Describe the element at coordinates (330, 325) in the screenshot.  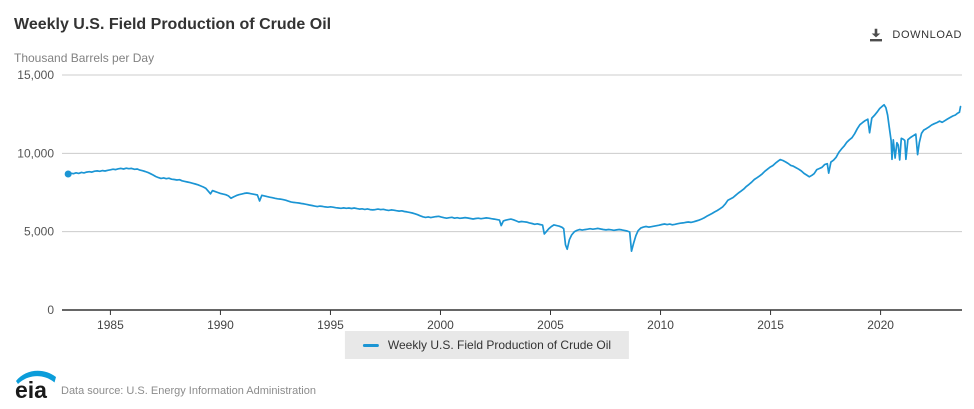
I see `svg-text: 1995` at that location.